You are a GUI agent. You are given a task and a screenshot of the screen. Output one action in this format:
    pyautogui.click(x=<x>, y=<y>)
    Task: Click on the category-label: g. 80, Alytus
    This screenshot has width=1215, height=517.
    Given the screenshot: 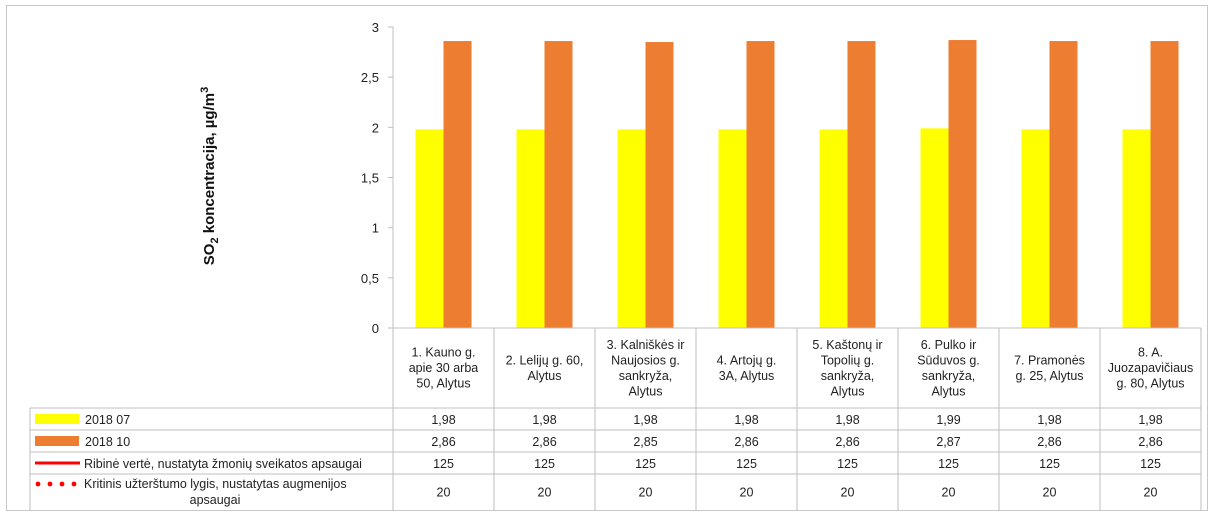 What is the action you would take?
    pyautogui.click(x=1150, y=384)
    